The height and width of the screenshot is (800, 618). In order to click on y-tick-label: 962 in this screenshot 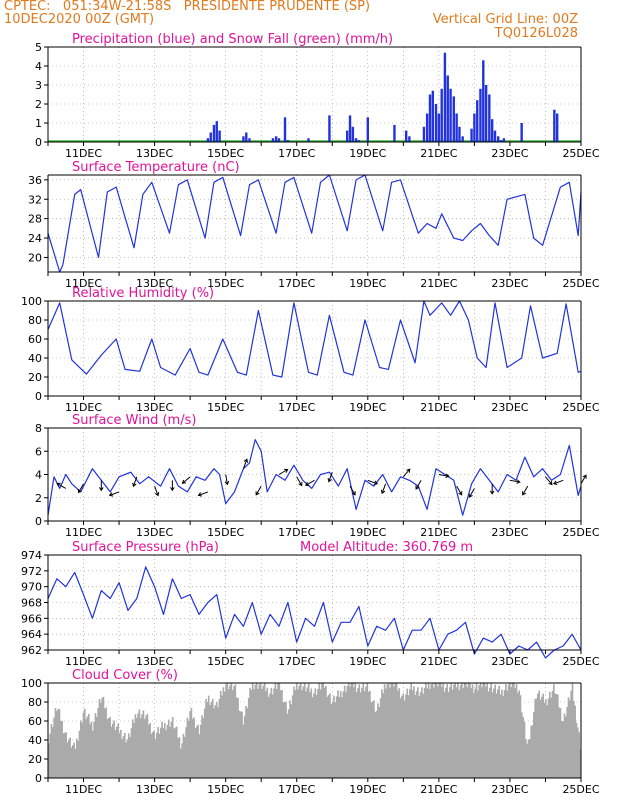, I will do `click(31, 650)`.